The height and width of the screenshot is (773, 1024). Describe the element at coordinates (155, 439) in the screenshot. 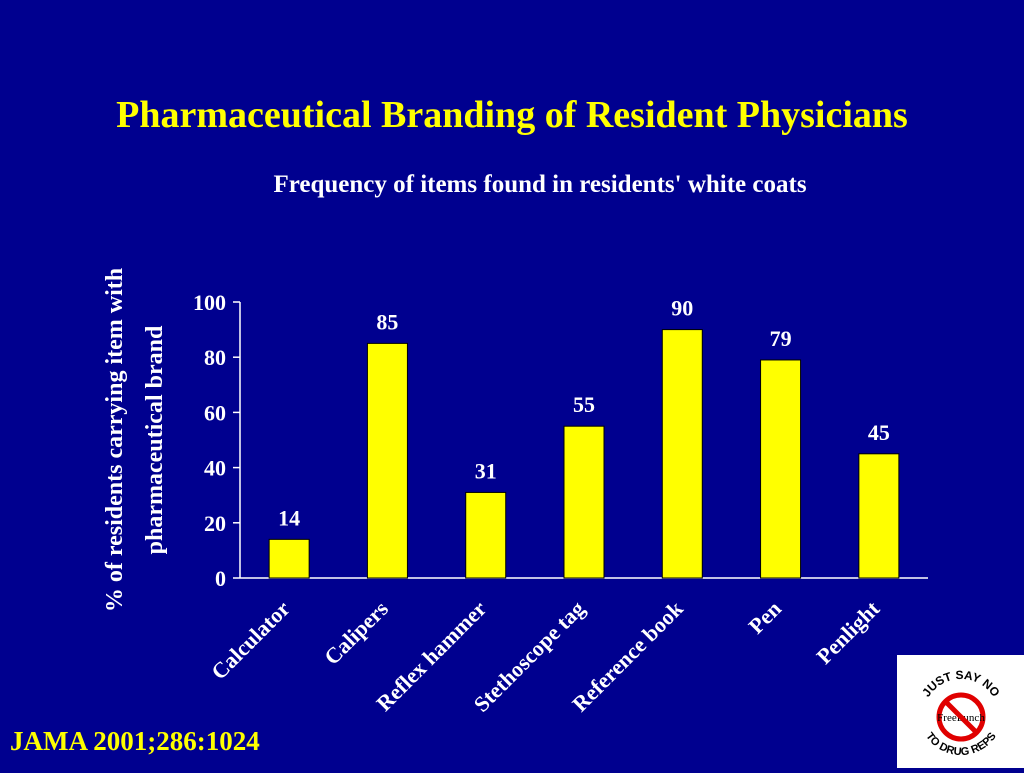

I see `y-axis-label-line: pharmaceutical brand` at that location.